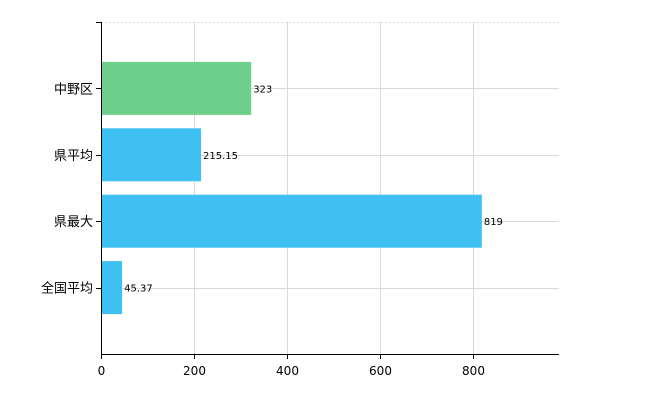  I want to click on category-label: 県最大, so click(73, 222).